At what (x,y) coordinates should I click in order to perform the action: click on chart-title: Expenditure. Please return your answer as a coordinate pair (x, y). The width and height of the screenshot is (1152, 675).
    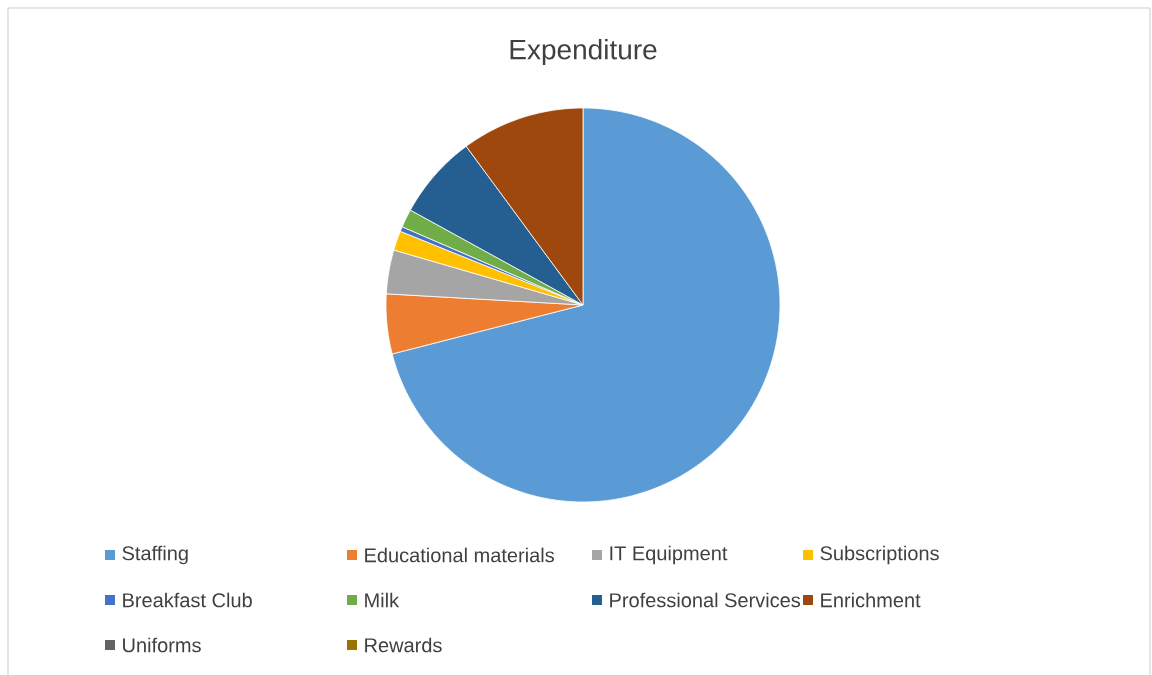
    Looking at the image, I should click on (583, 52).